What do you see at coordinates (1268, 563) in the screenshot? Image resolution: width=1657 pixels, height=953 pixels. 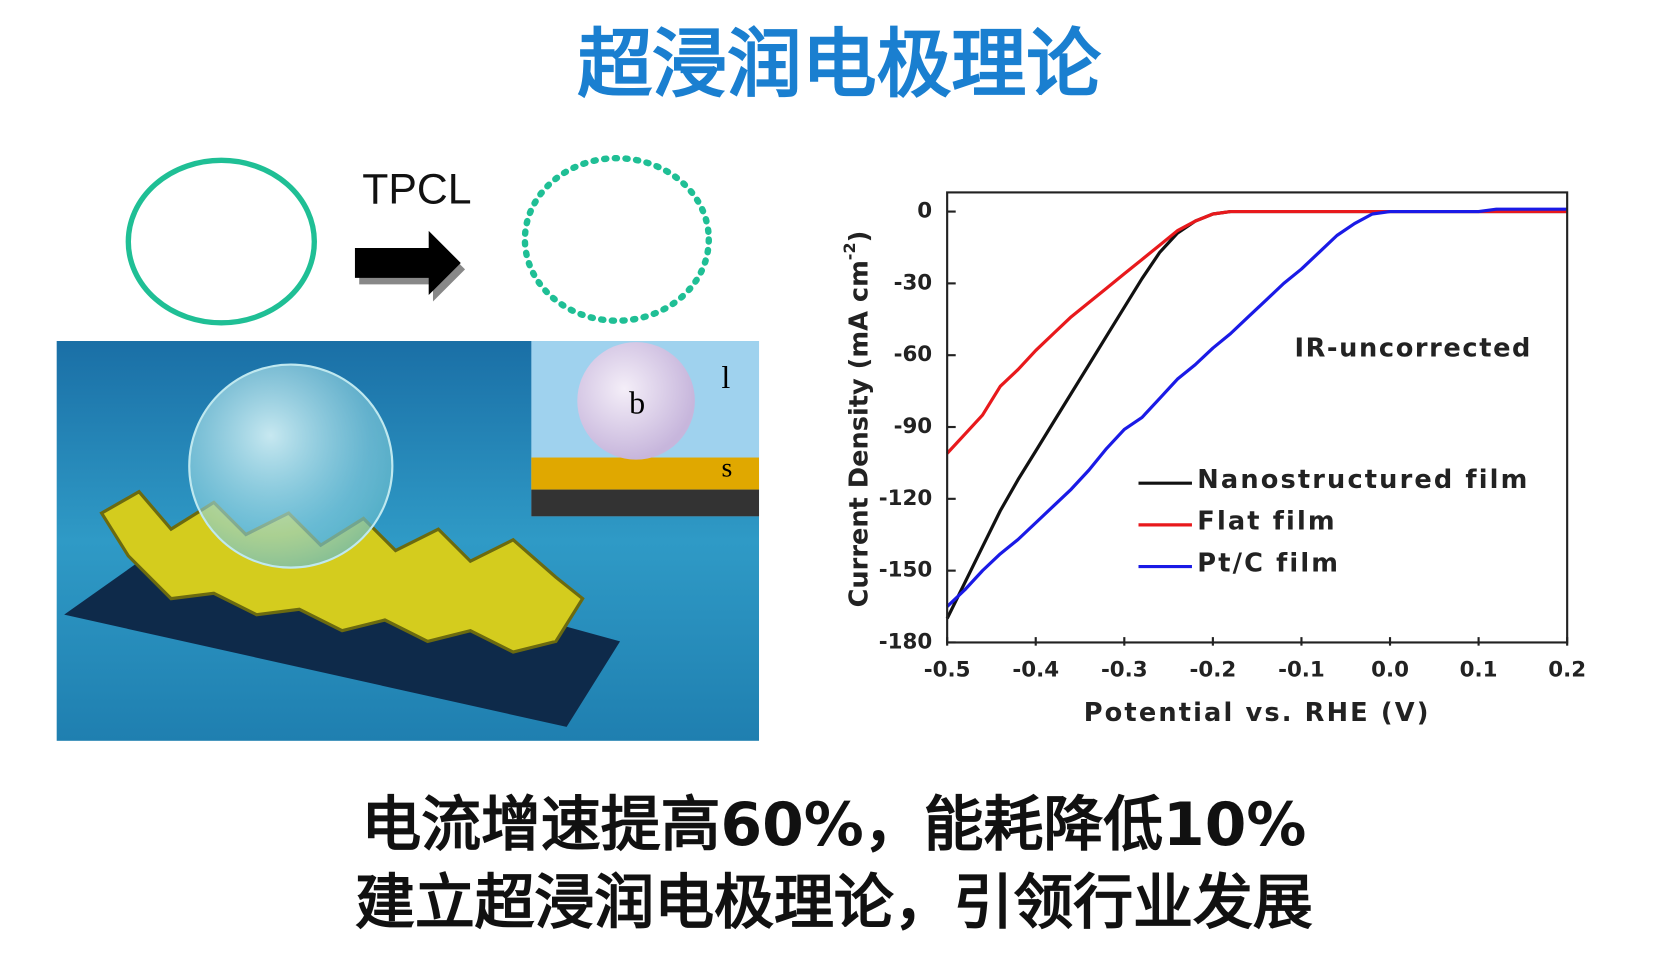 I see `legend-label: Pt/C film` at bounding box center [1268, 563].